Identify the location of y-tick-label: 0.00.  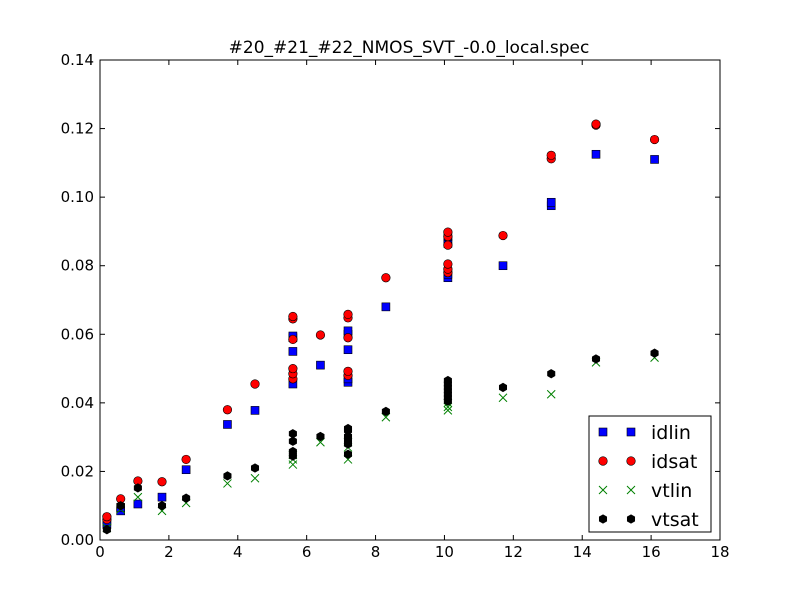
(77, 540).